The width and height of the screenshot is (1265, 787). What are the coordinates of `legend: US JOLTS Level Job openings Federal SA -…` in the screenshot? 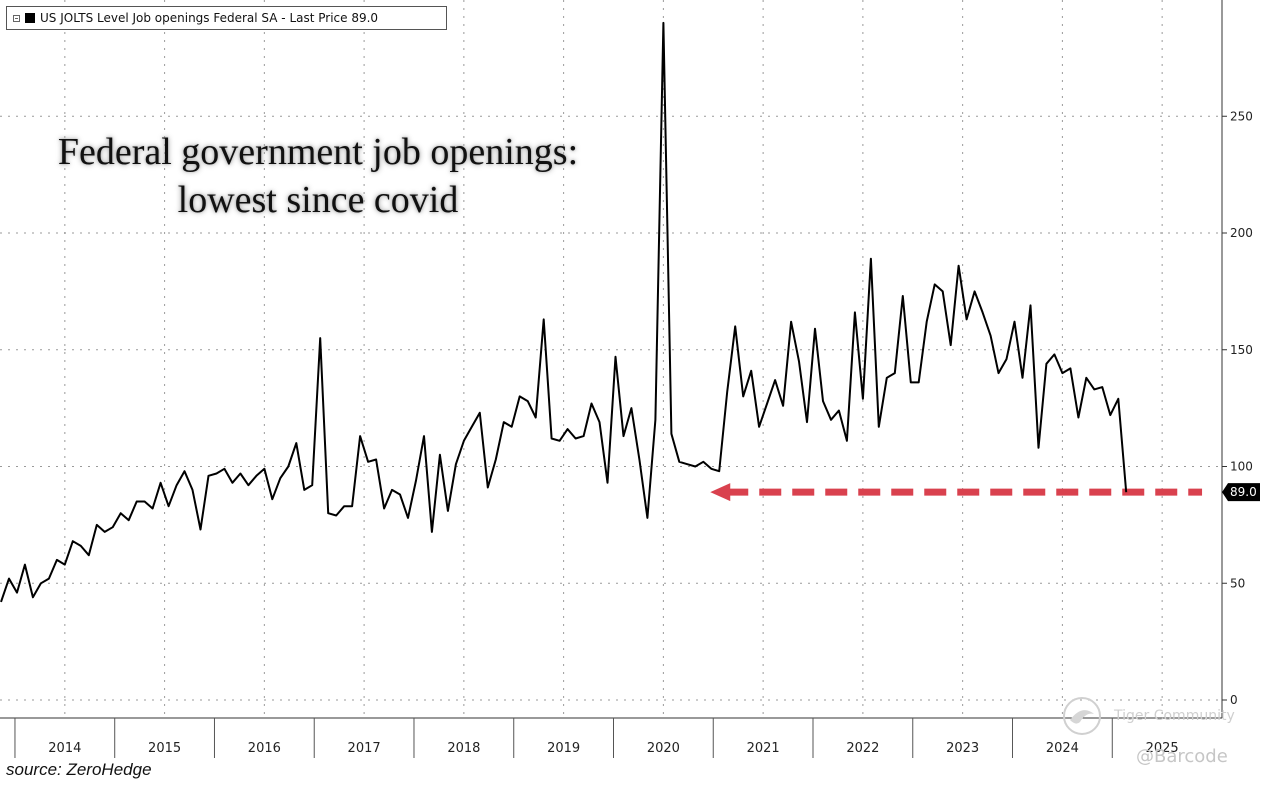 It's located at (226, 18).